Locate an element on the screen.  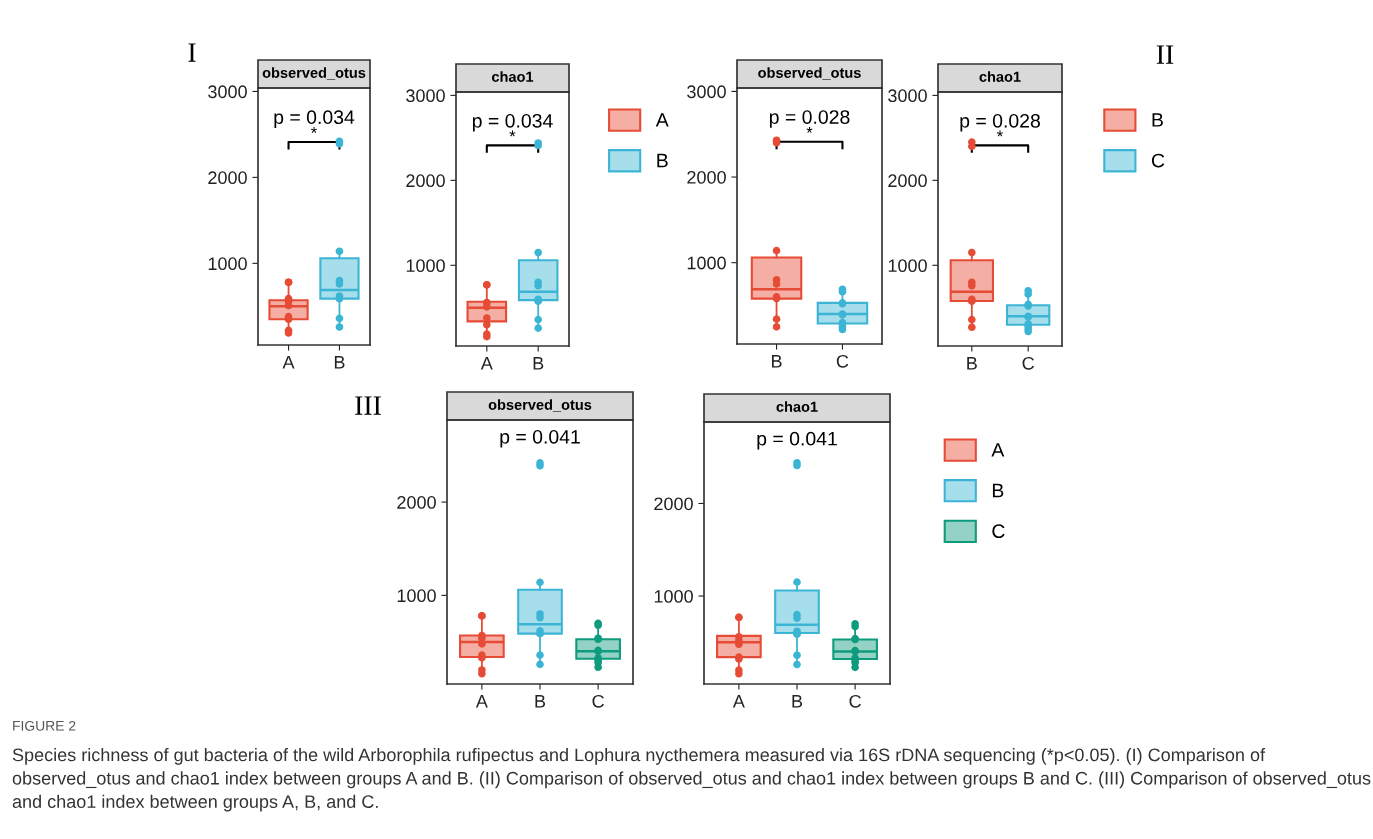
text: Species richness of gut bacteria of the wild Arborophila rufipectus and Lophura nycthemera measured via 16S rDNA sequencing (*p<0.05). (I) Comparison of observed_otus and chao1 index between groups A and B. (II) Comparison of observed_otus and chao1 index between groups B and C. (III) Comparison of observed_otus and chao1 index between groups A, B, and C. is located at coordinates (691, 780).